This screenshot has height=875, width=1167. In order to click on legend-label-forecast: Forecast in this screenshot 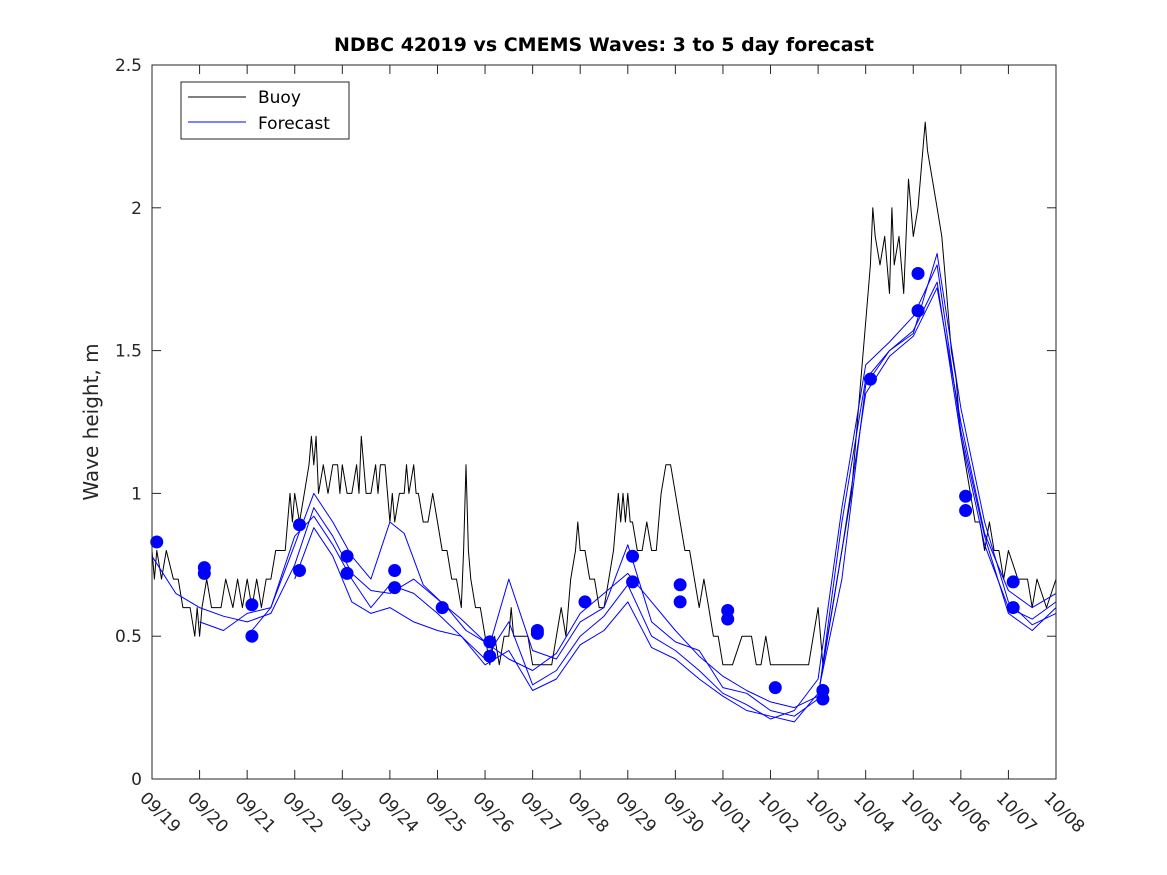, I will do `click(294, 124)`.